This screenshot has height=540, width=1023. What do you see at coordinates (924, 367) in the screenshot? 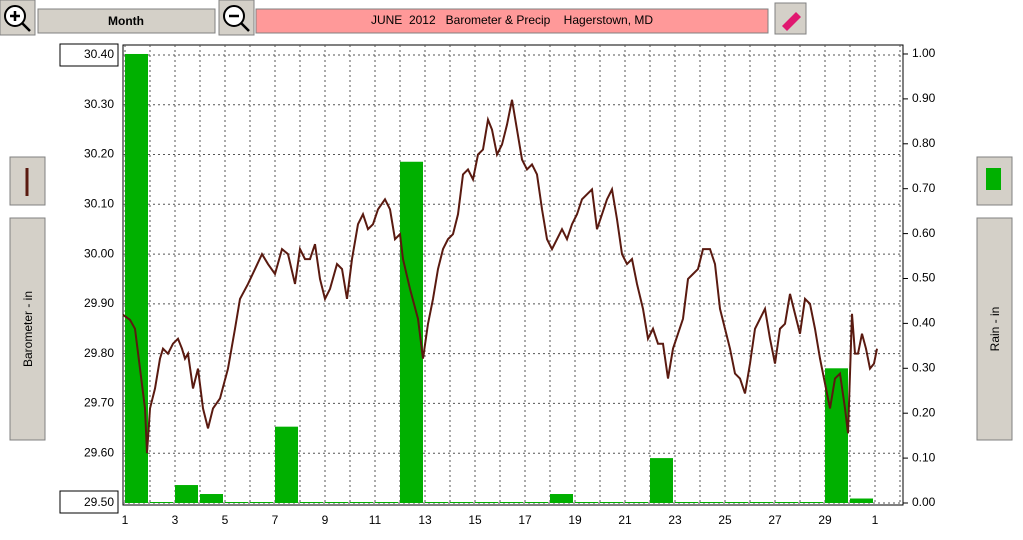
I see `y2-tick-label: 0.30` at bounding box center [924, 367].